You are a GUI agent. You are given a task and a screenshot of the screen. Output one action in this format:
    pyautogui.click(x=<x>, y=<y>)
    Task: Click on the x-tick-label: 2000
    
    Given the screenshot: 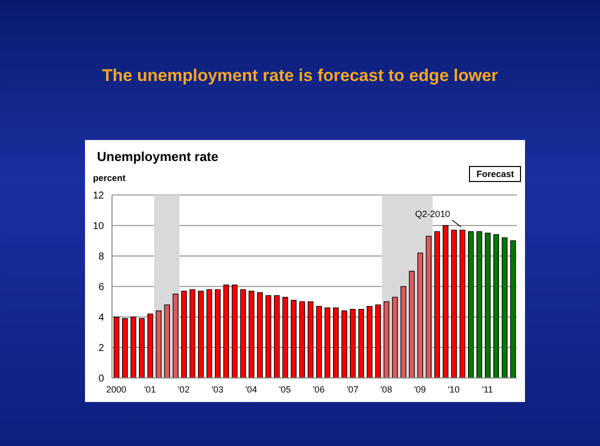 What is the action you would take?
    pyautogui.click(x=116, y=389)
    